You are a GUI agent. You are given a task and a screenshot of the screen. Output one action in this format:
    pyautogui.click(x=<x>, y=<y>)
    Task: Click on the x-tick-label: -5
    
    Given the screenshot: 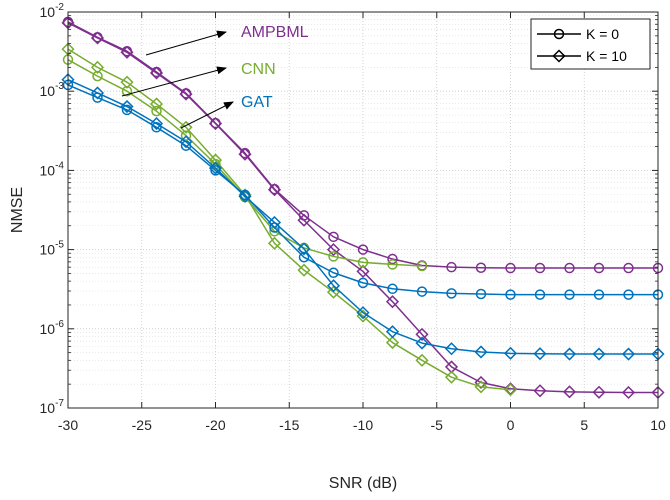 What is the action you would take?
    pyautogui.click(x=437, y=425)
    